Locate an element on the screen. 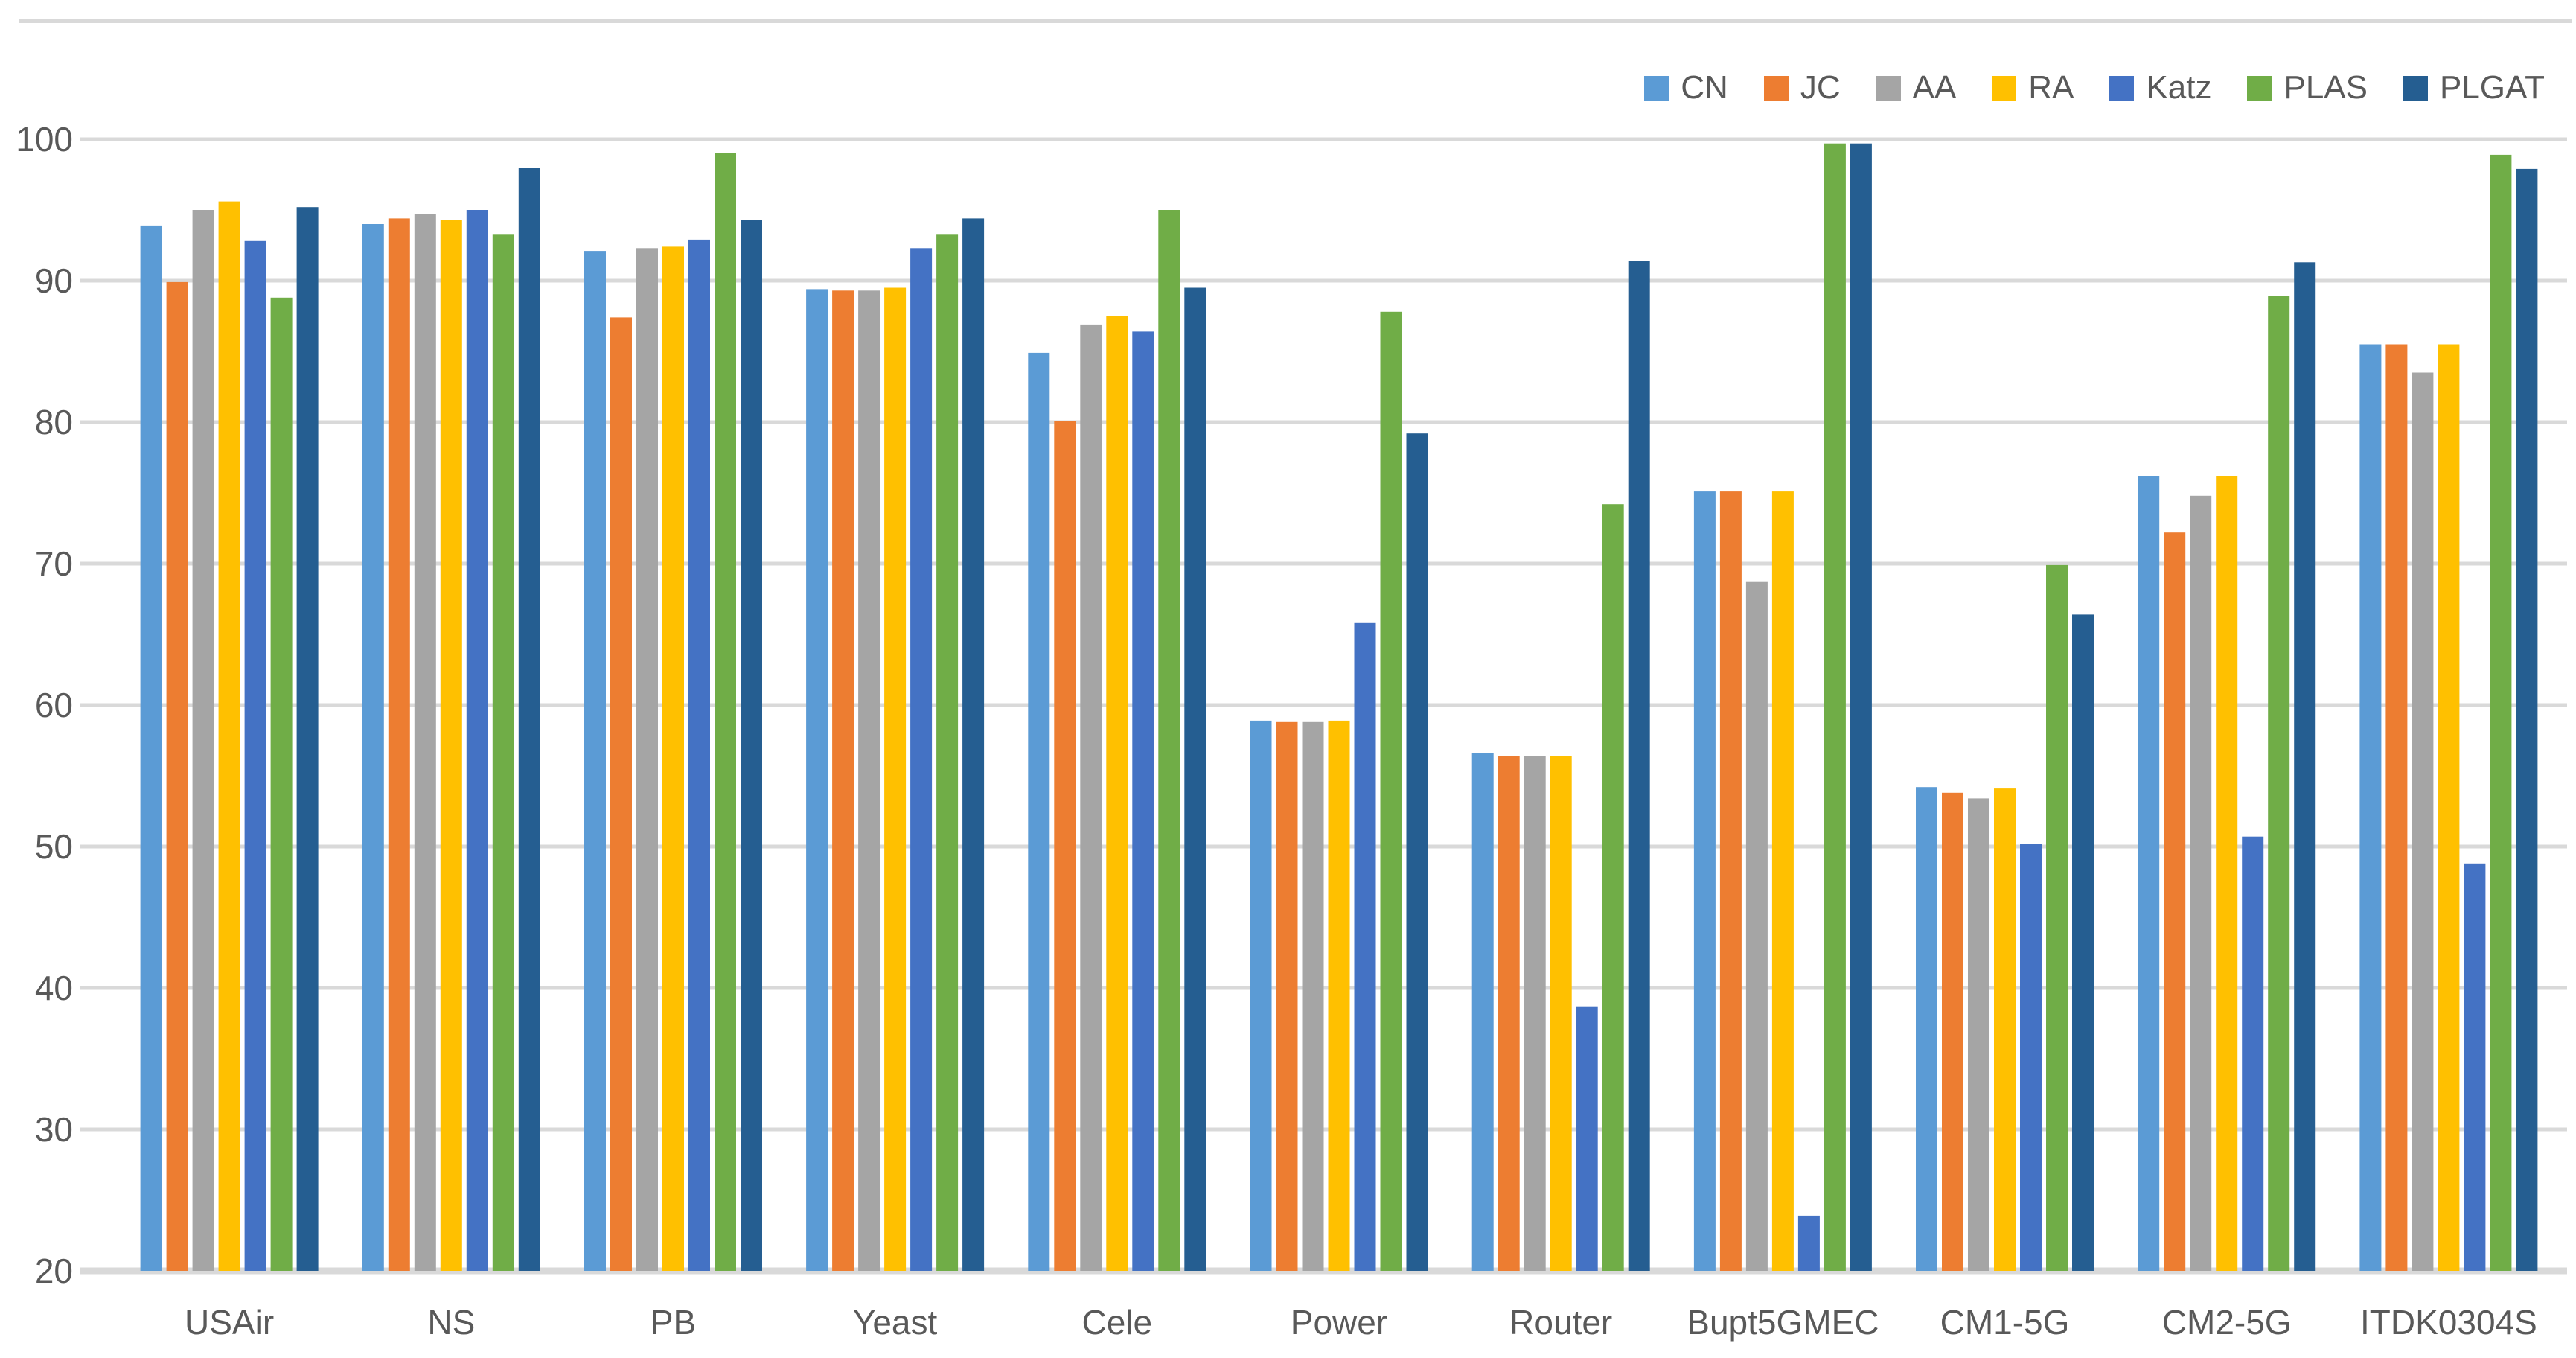 This screenshot has width=2576, height=1358. bar-NS-JC is located at coordinates (399, 744).